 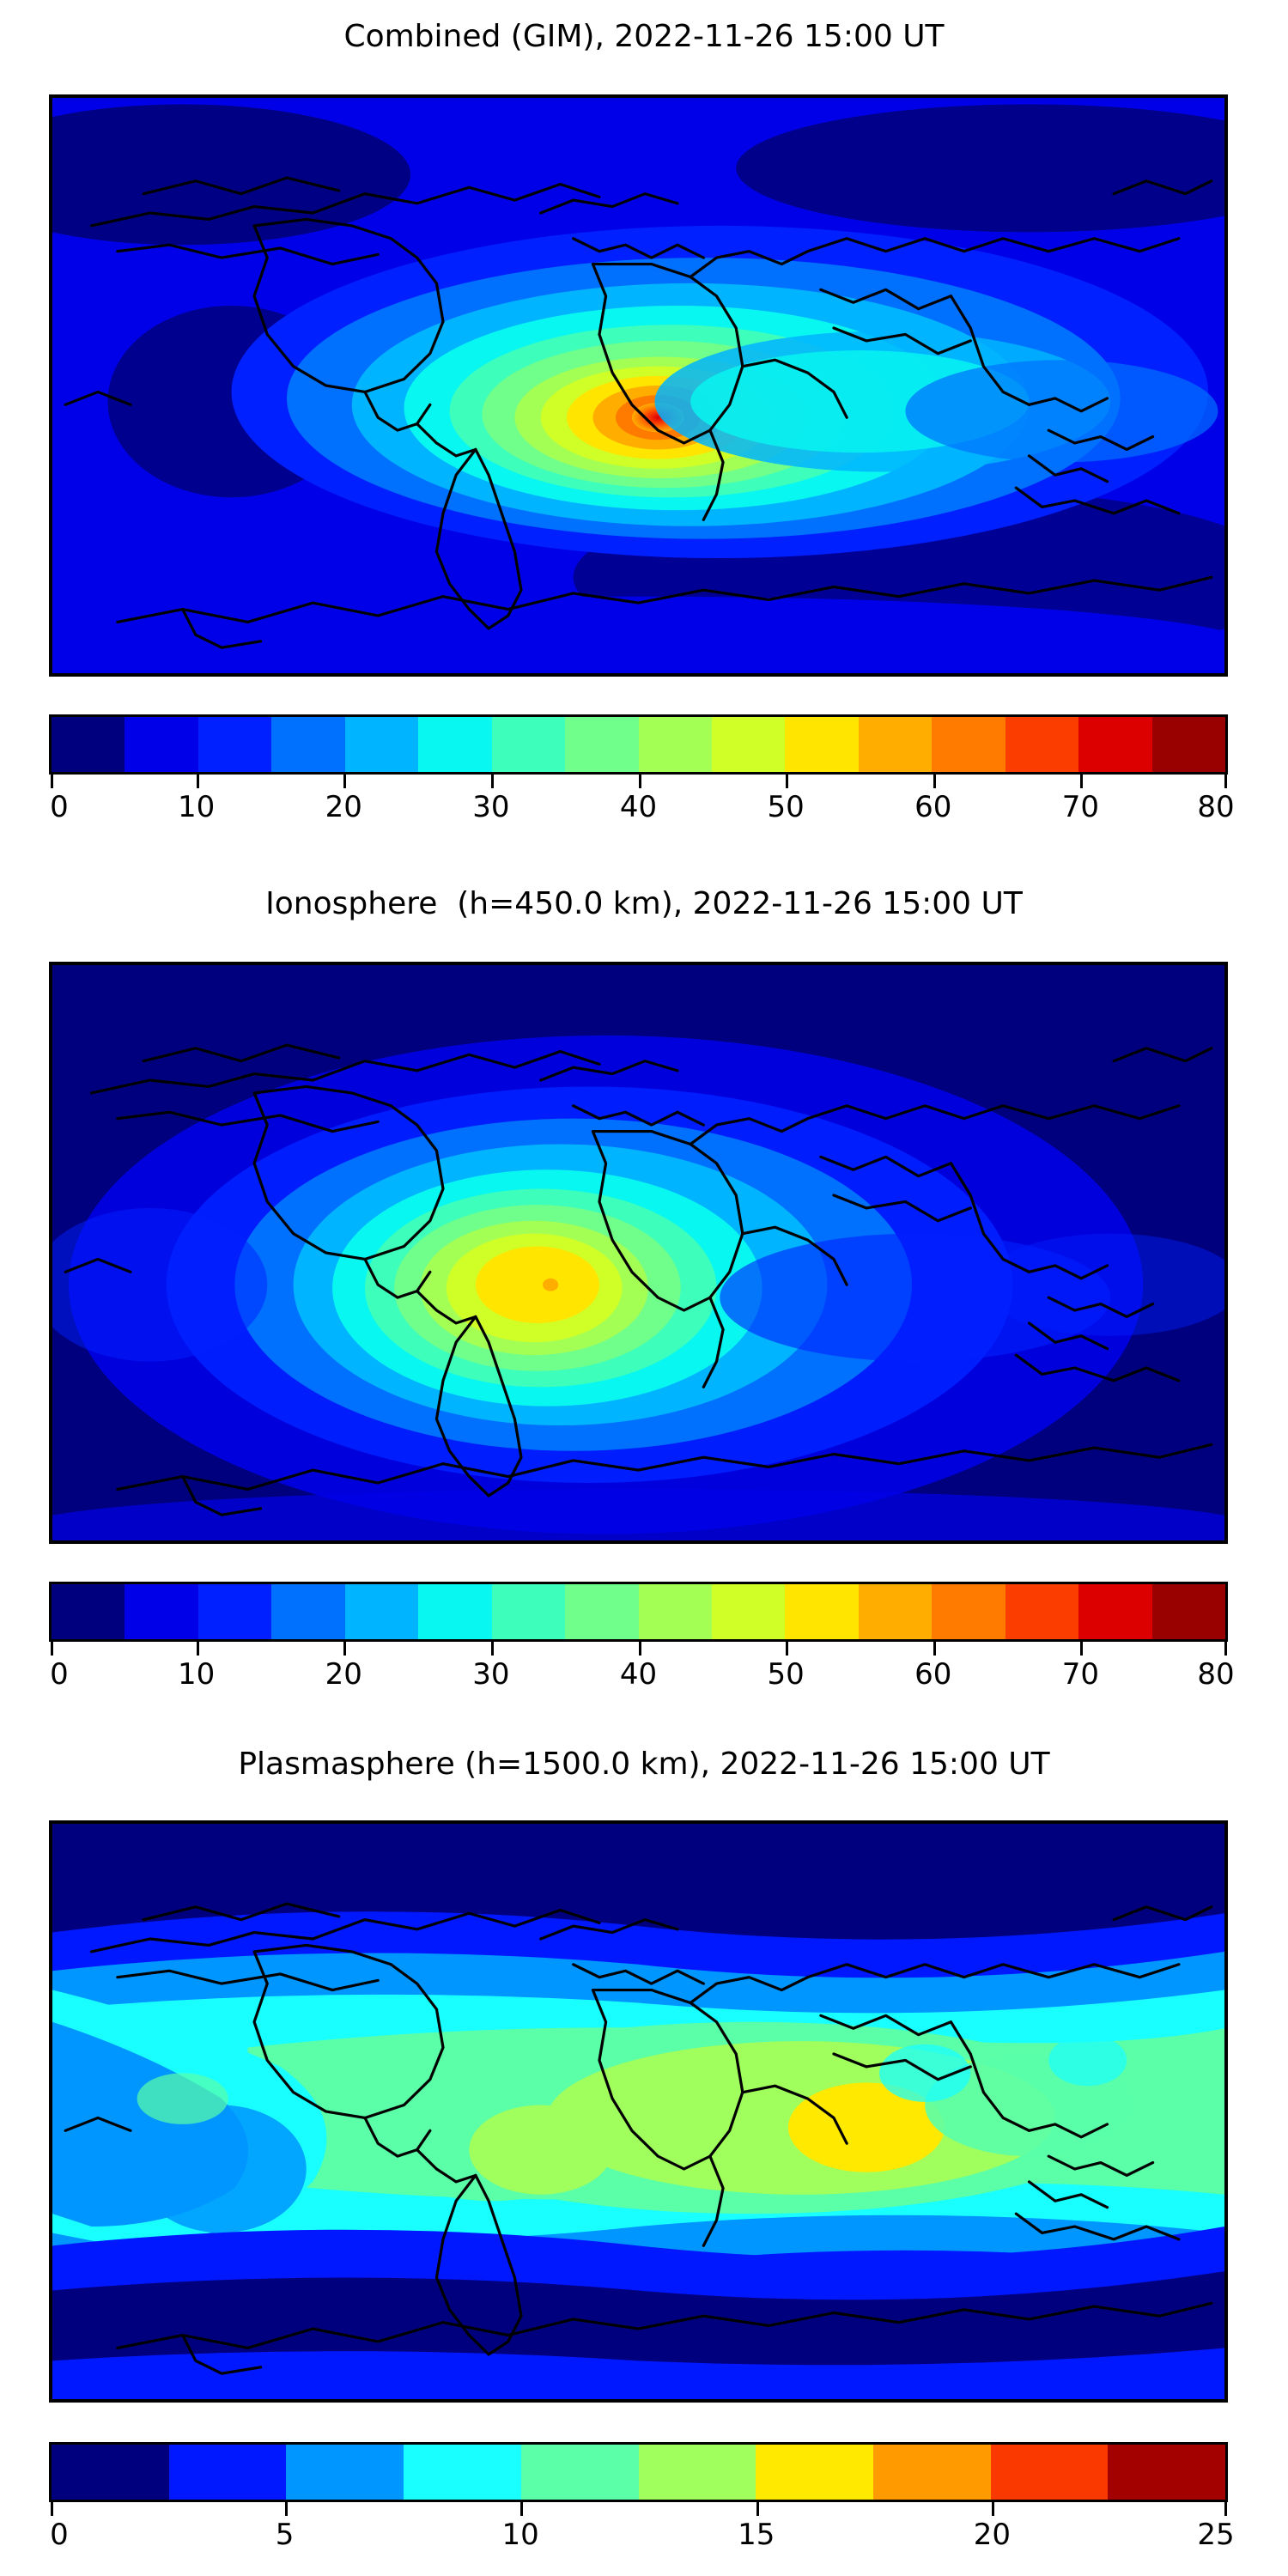 What do you see at coordinates (757, 2535) in the screenshot?
I see `colorbar-tick-label: 15` at bounding box center [757, 2535].